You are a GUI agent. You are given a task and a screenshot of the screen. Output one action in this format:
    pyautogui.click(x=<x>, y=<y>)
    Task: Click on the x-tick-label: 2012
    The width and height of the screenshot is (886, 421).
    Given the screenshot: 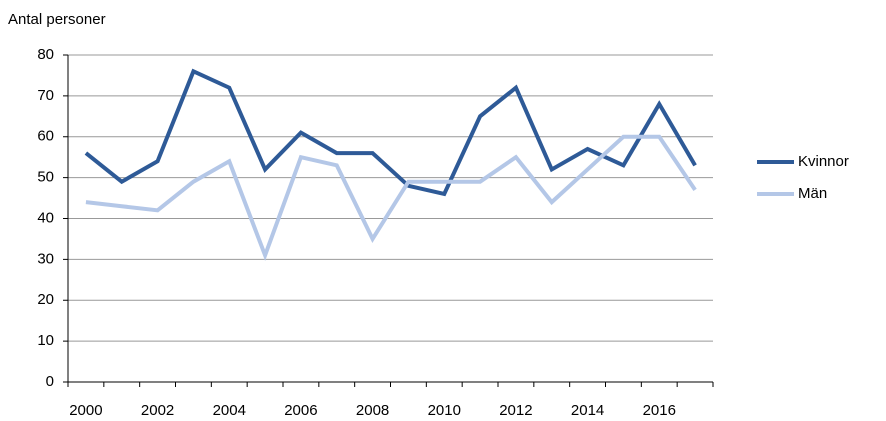 What is the action you would take?
    pyautogui.click(x=515, y=410)
    